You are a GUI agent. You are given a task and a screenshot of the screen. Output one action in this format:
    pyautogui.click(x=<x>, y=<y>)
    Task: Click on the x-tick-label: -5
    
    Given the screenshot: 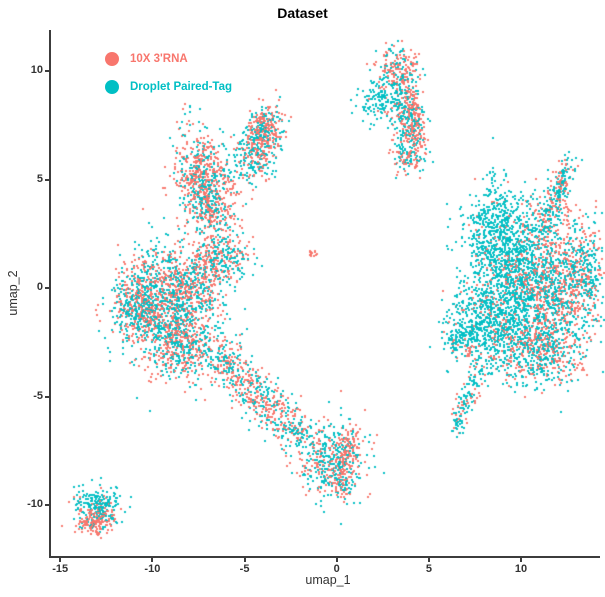 What is the action you would take?
    pyautogui.click(x=244, y=569)
    